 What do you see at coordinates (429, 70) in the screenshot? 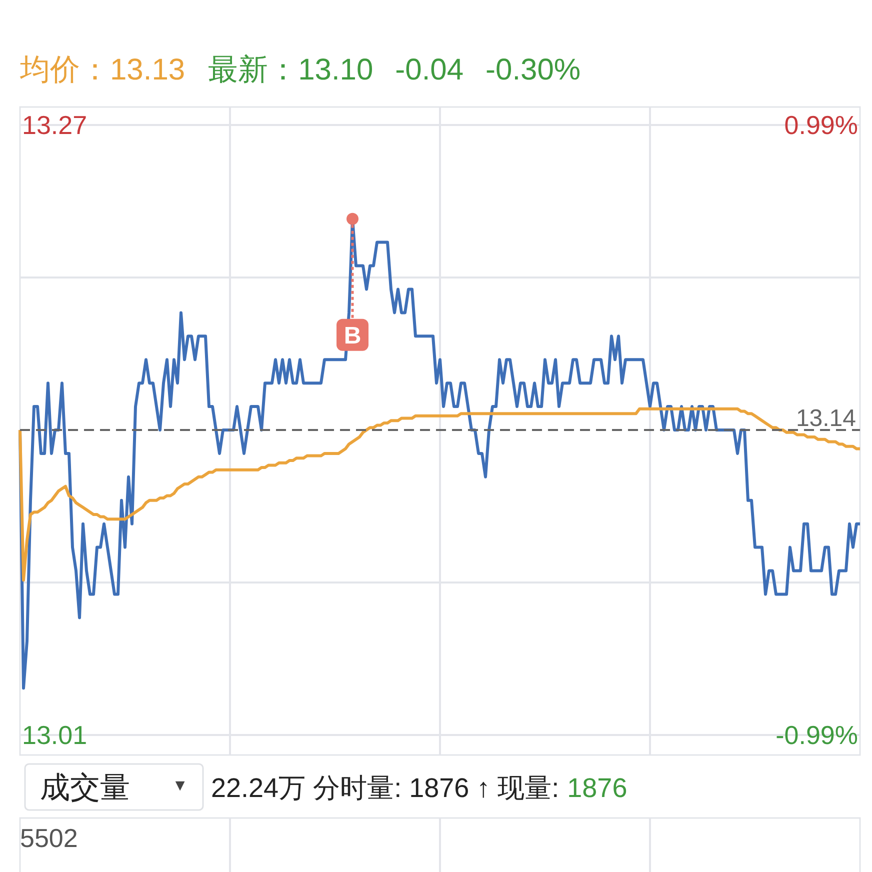
I see `text: -0.04` at bounding box center [429, 70].